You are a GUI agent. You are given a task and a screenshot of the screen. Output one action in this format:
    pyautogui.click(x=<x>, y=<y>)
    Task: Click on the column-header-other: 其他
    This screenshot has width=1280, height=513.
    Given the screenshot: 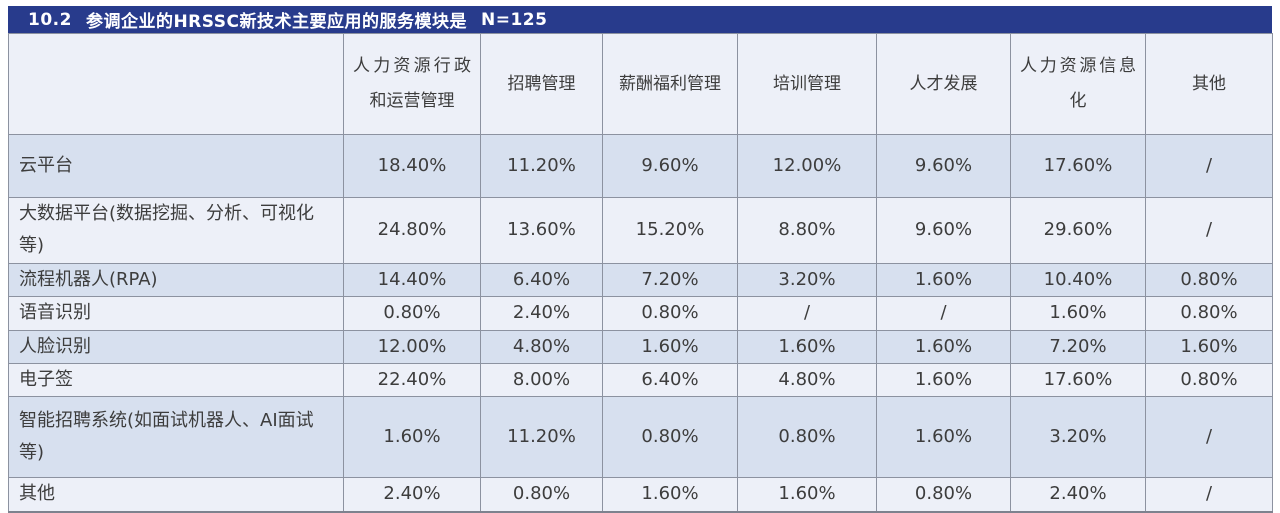 What is the action you would take?
    pyautogui.click(x=1209, y=84)
    